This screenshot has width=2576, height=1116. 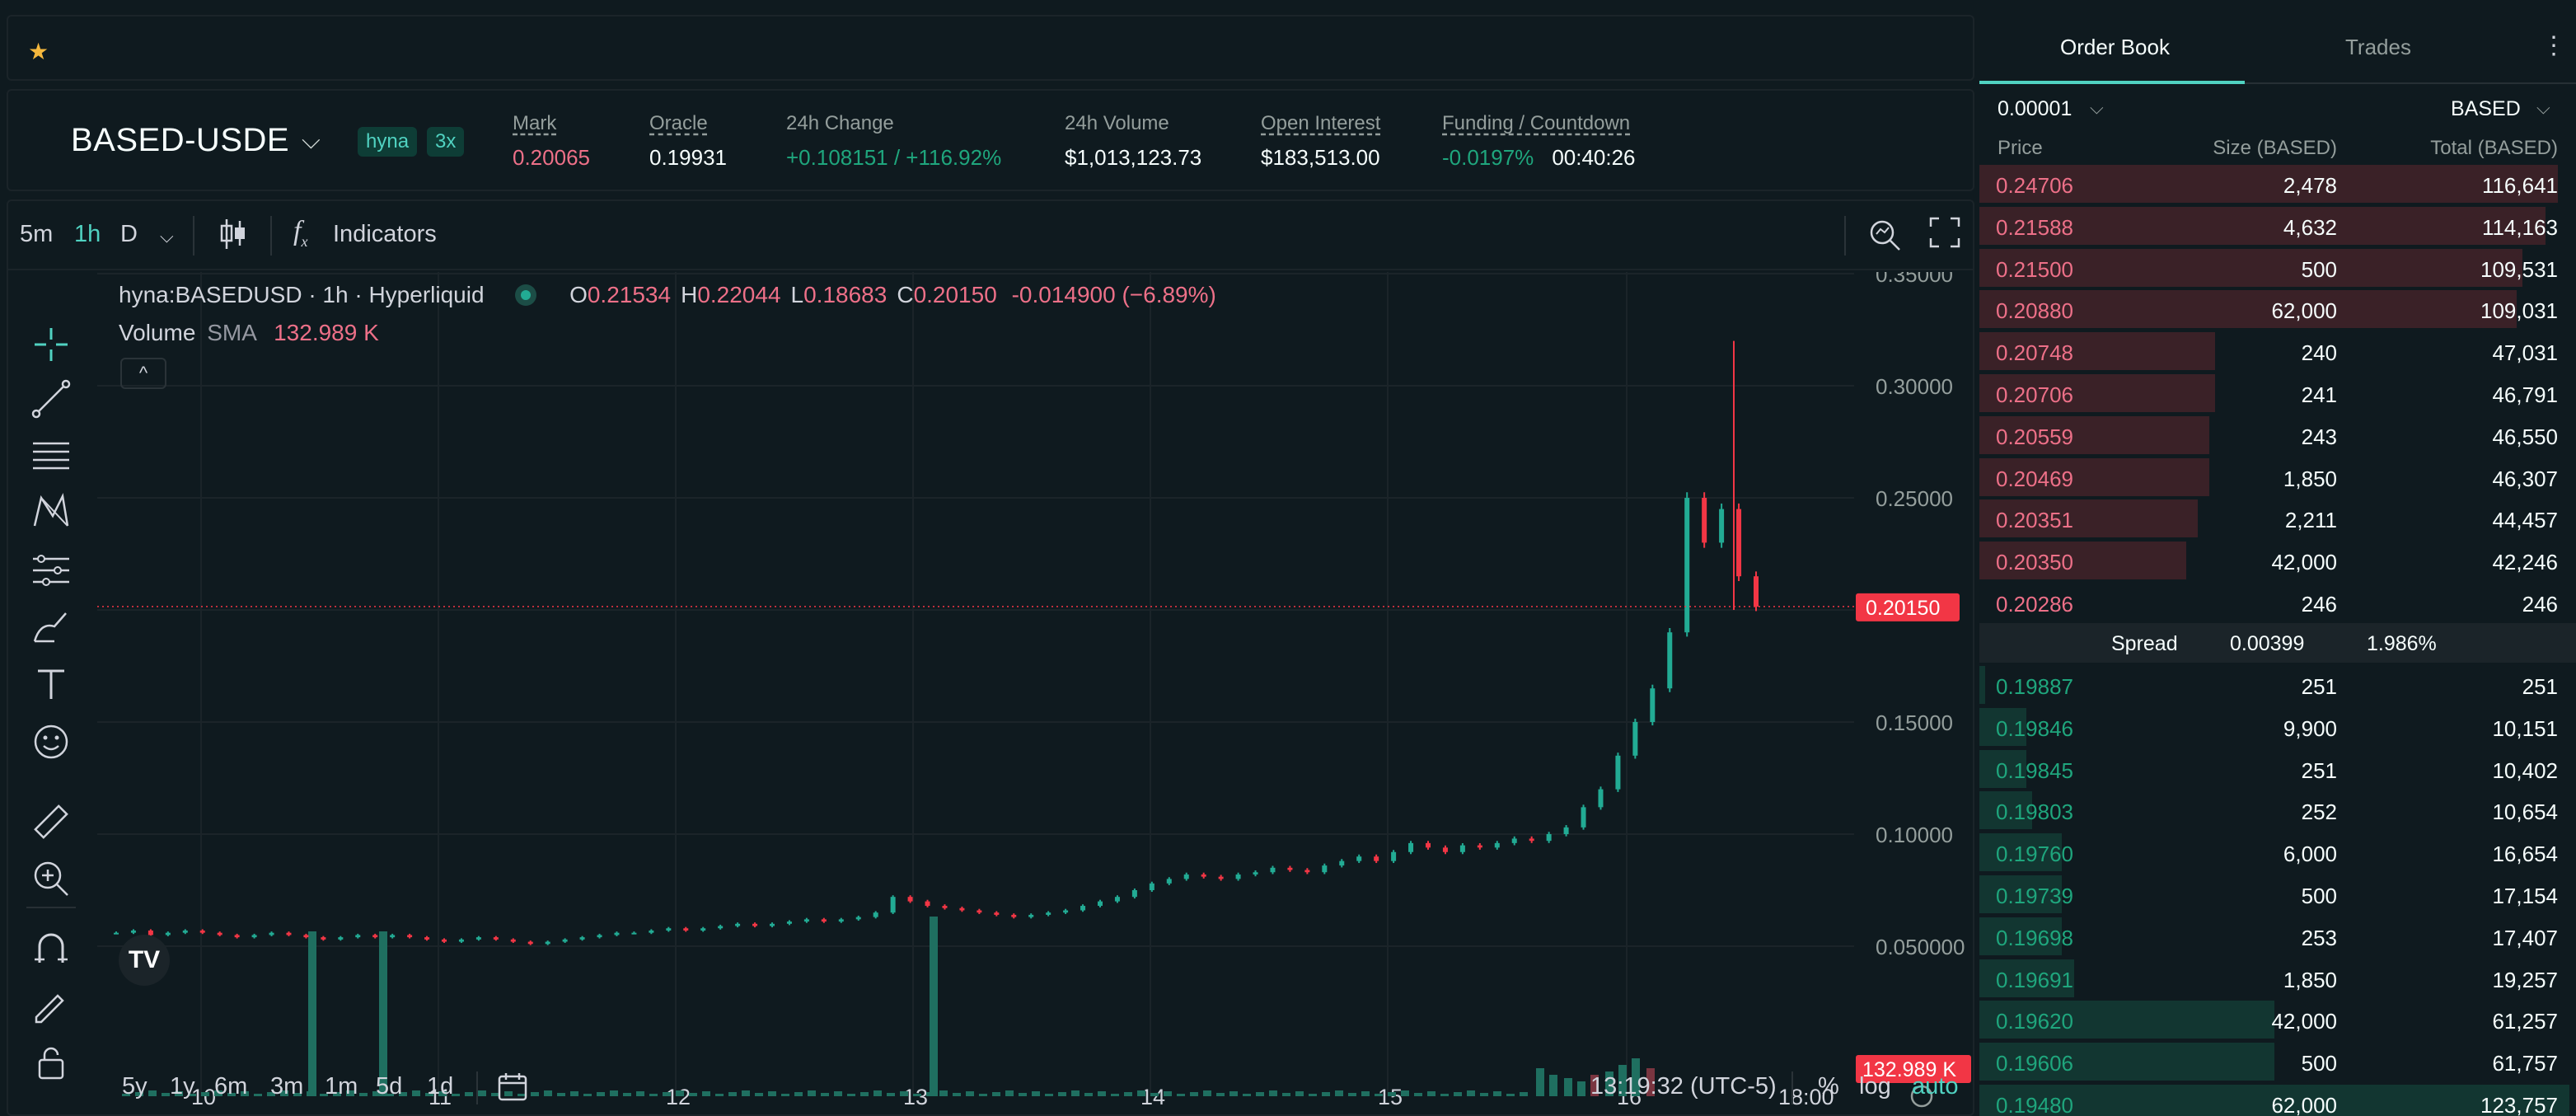 I want to click on ask-row: 0.21588 4,632 114,163, so click(x=2277, y=226).